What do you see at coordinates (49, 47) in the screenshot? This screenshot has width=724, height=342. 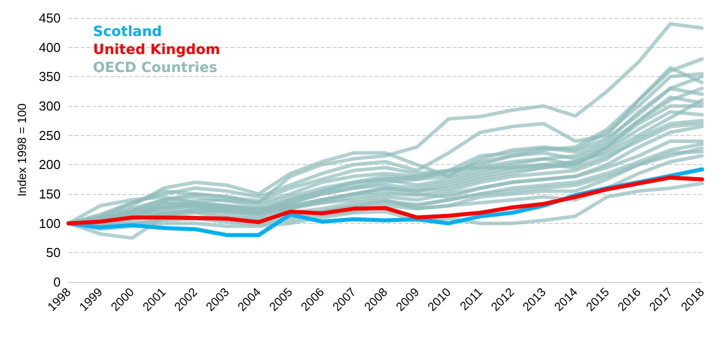 I see `y-tick-label: 400` at bounding box center [49, 47].